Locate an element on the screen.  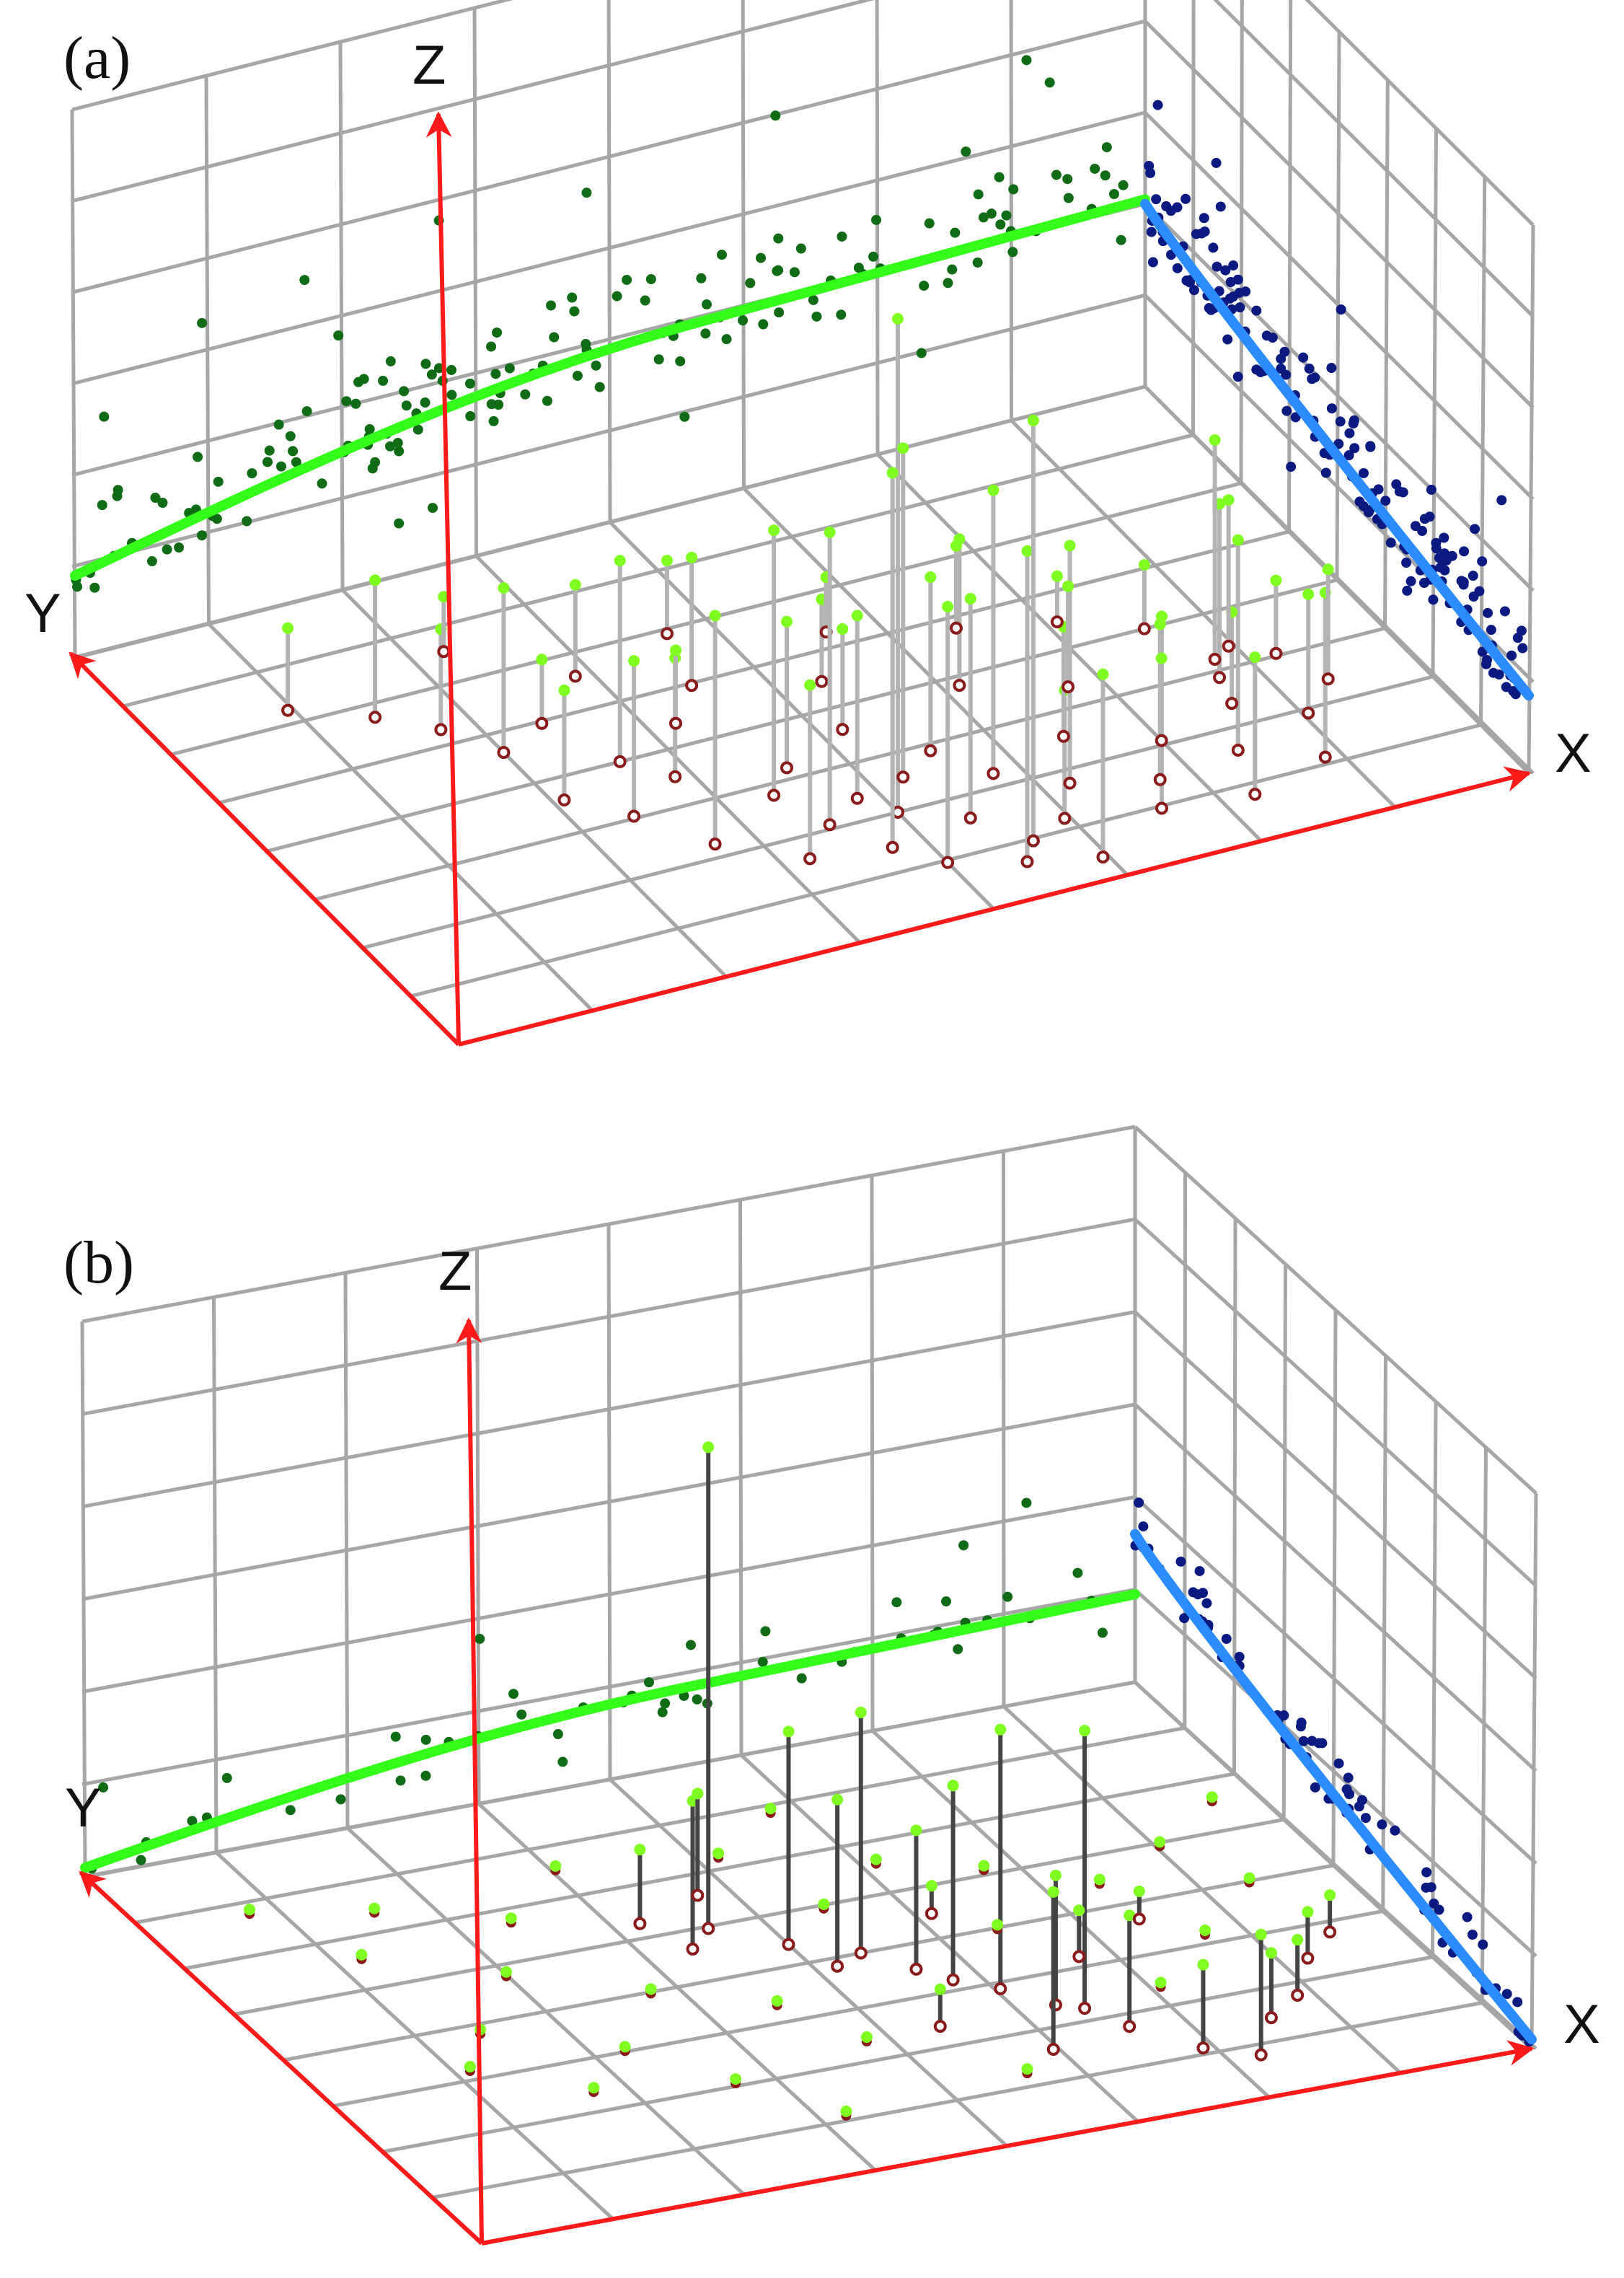
x-axis-arrow is located at coordinates (1008, 2143).